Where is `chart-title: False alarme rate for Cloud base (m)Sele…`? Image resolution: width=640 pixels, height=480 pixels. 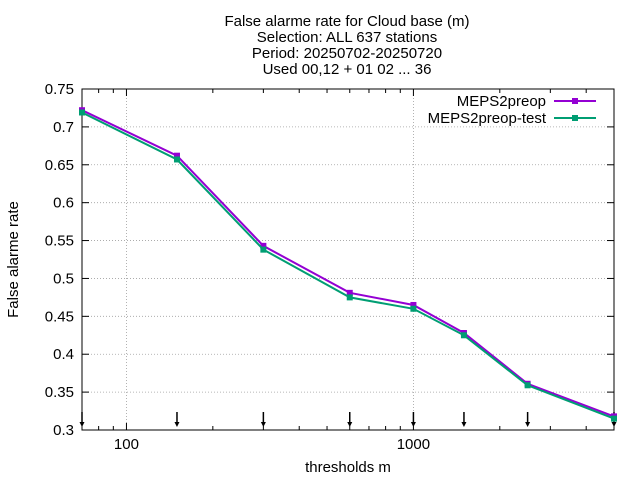
chart-title: False alarme rate for Cloud base (m)Sele… is located at coordinates (346, 45).